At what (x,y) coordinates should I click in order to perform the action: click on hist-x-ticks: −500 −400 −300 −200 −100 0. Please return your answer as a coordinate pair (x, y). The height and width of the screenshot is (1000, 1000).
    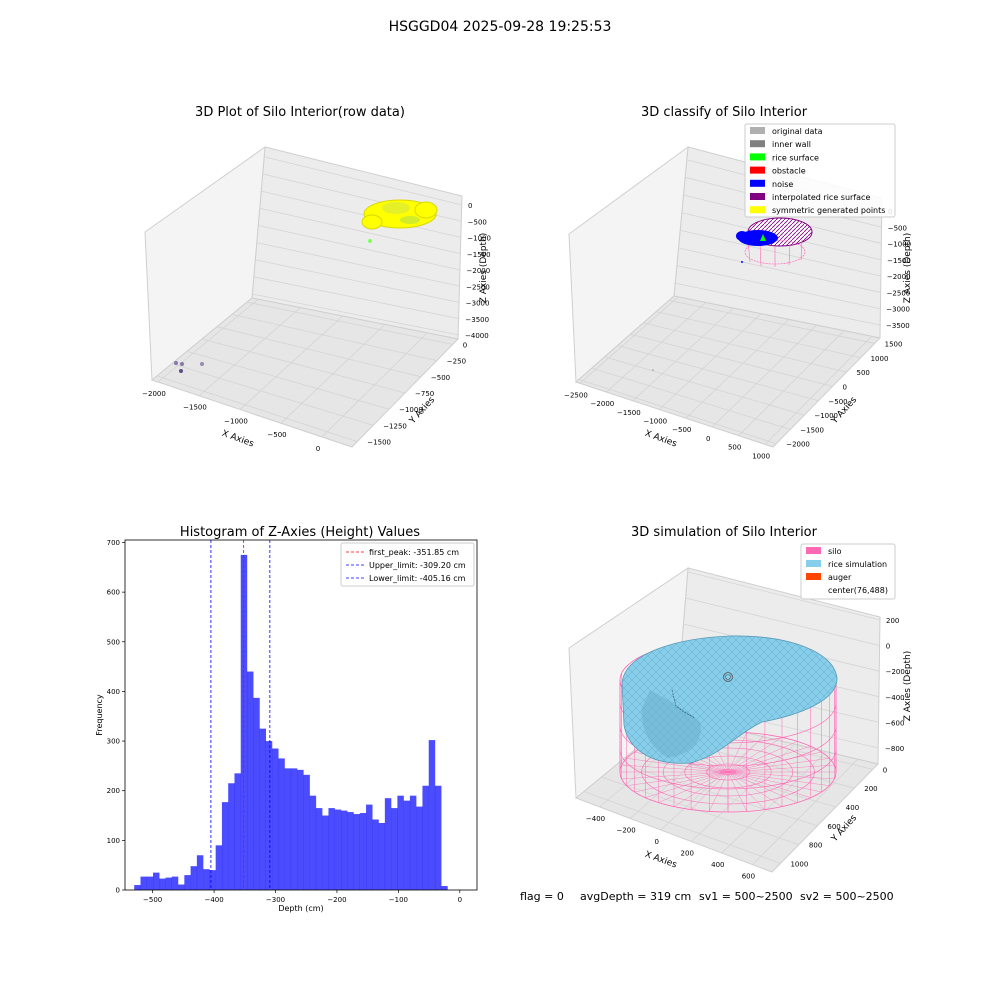
    Looking at the image, I should click on (302, 897).